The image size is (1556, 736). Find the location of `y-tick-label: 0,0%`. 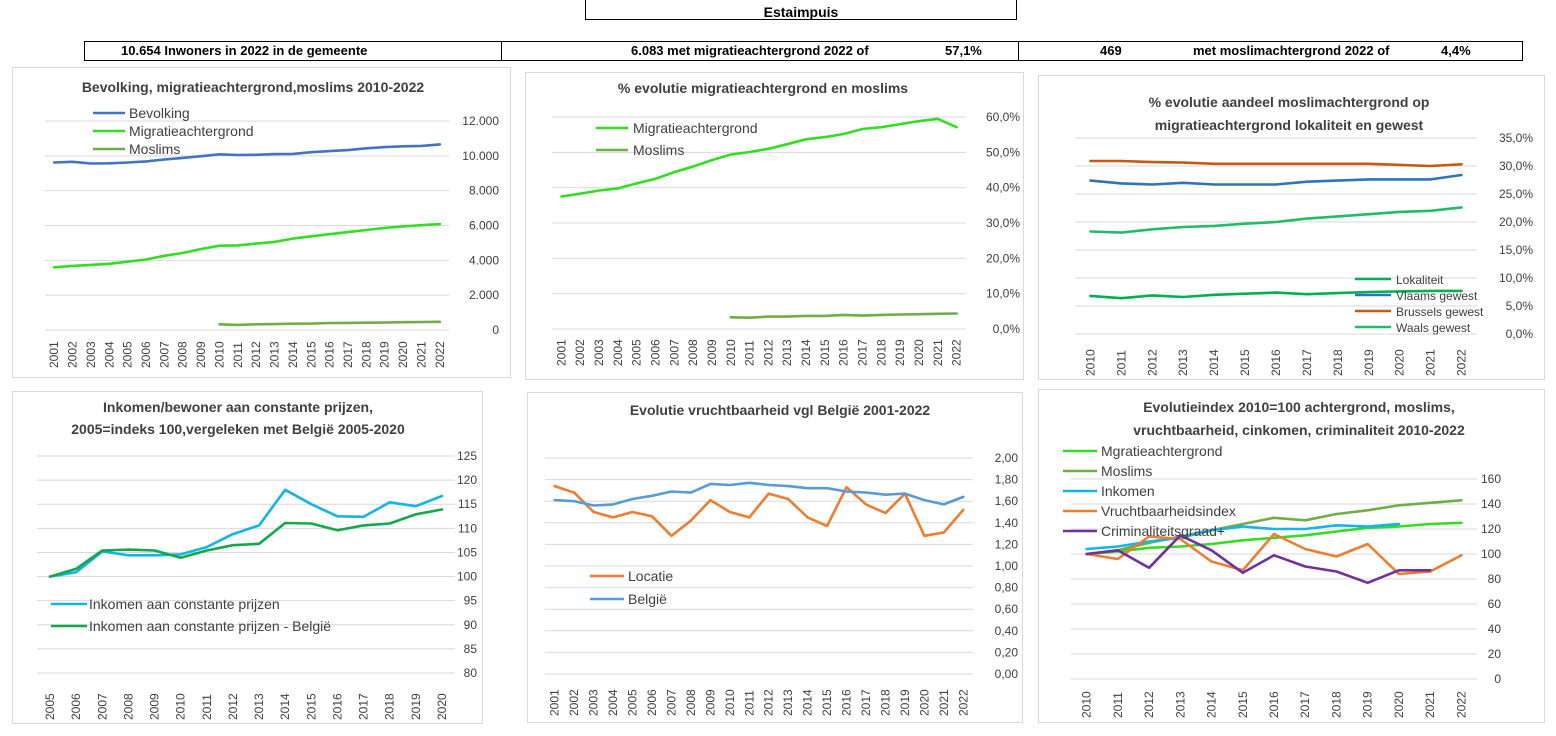

y-tick-label: 0,0% is located at coordinates (1007, 329).